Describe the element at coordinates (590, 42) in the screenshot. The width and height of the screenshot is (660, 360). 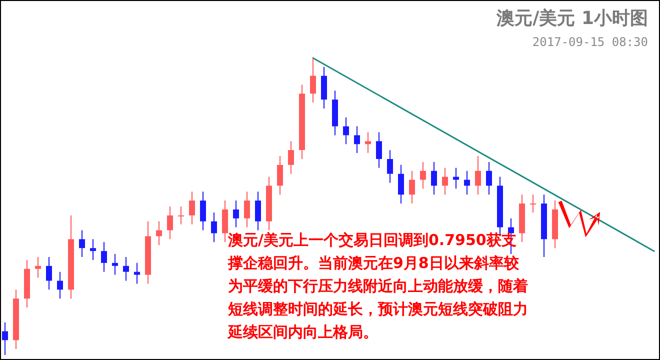
I see `chart-subtitle: 2017-09-15 08:30` at that location.